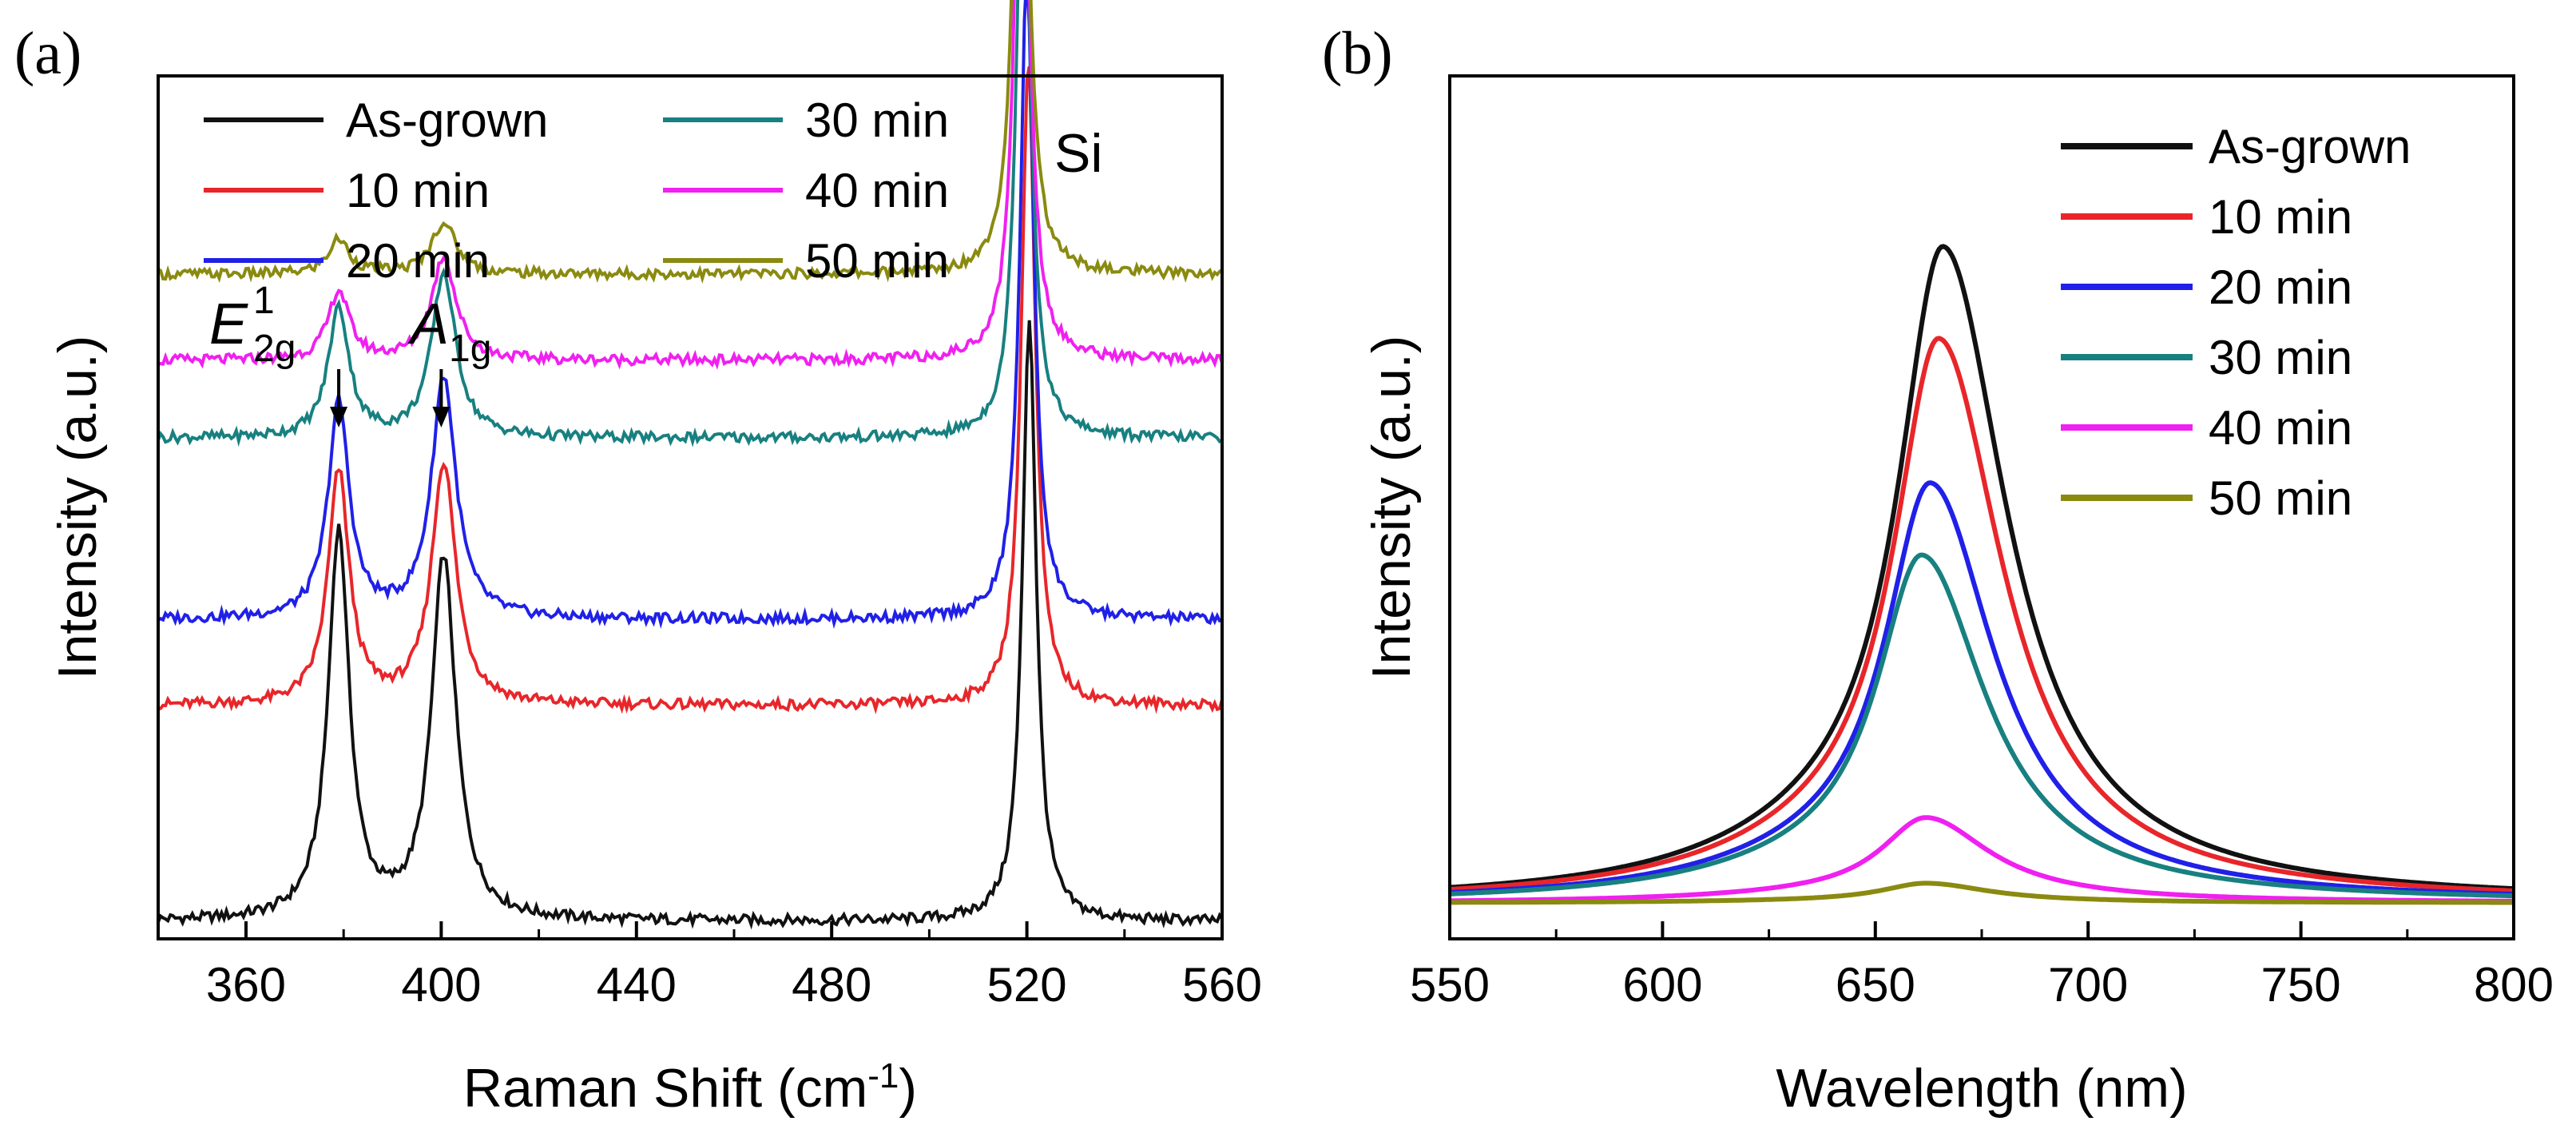 Image resolution: width=2576 pixels, height=1145 pixels. What do you see at coordinates (264, 301) in the screenshot?
I see `e2g-peak-superscript: 1` at bounding box center [264, 301].